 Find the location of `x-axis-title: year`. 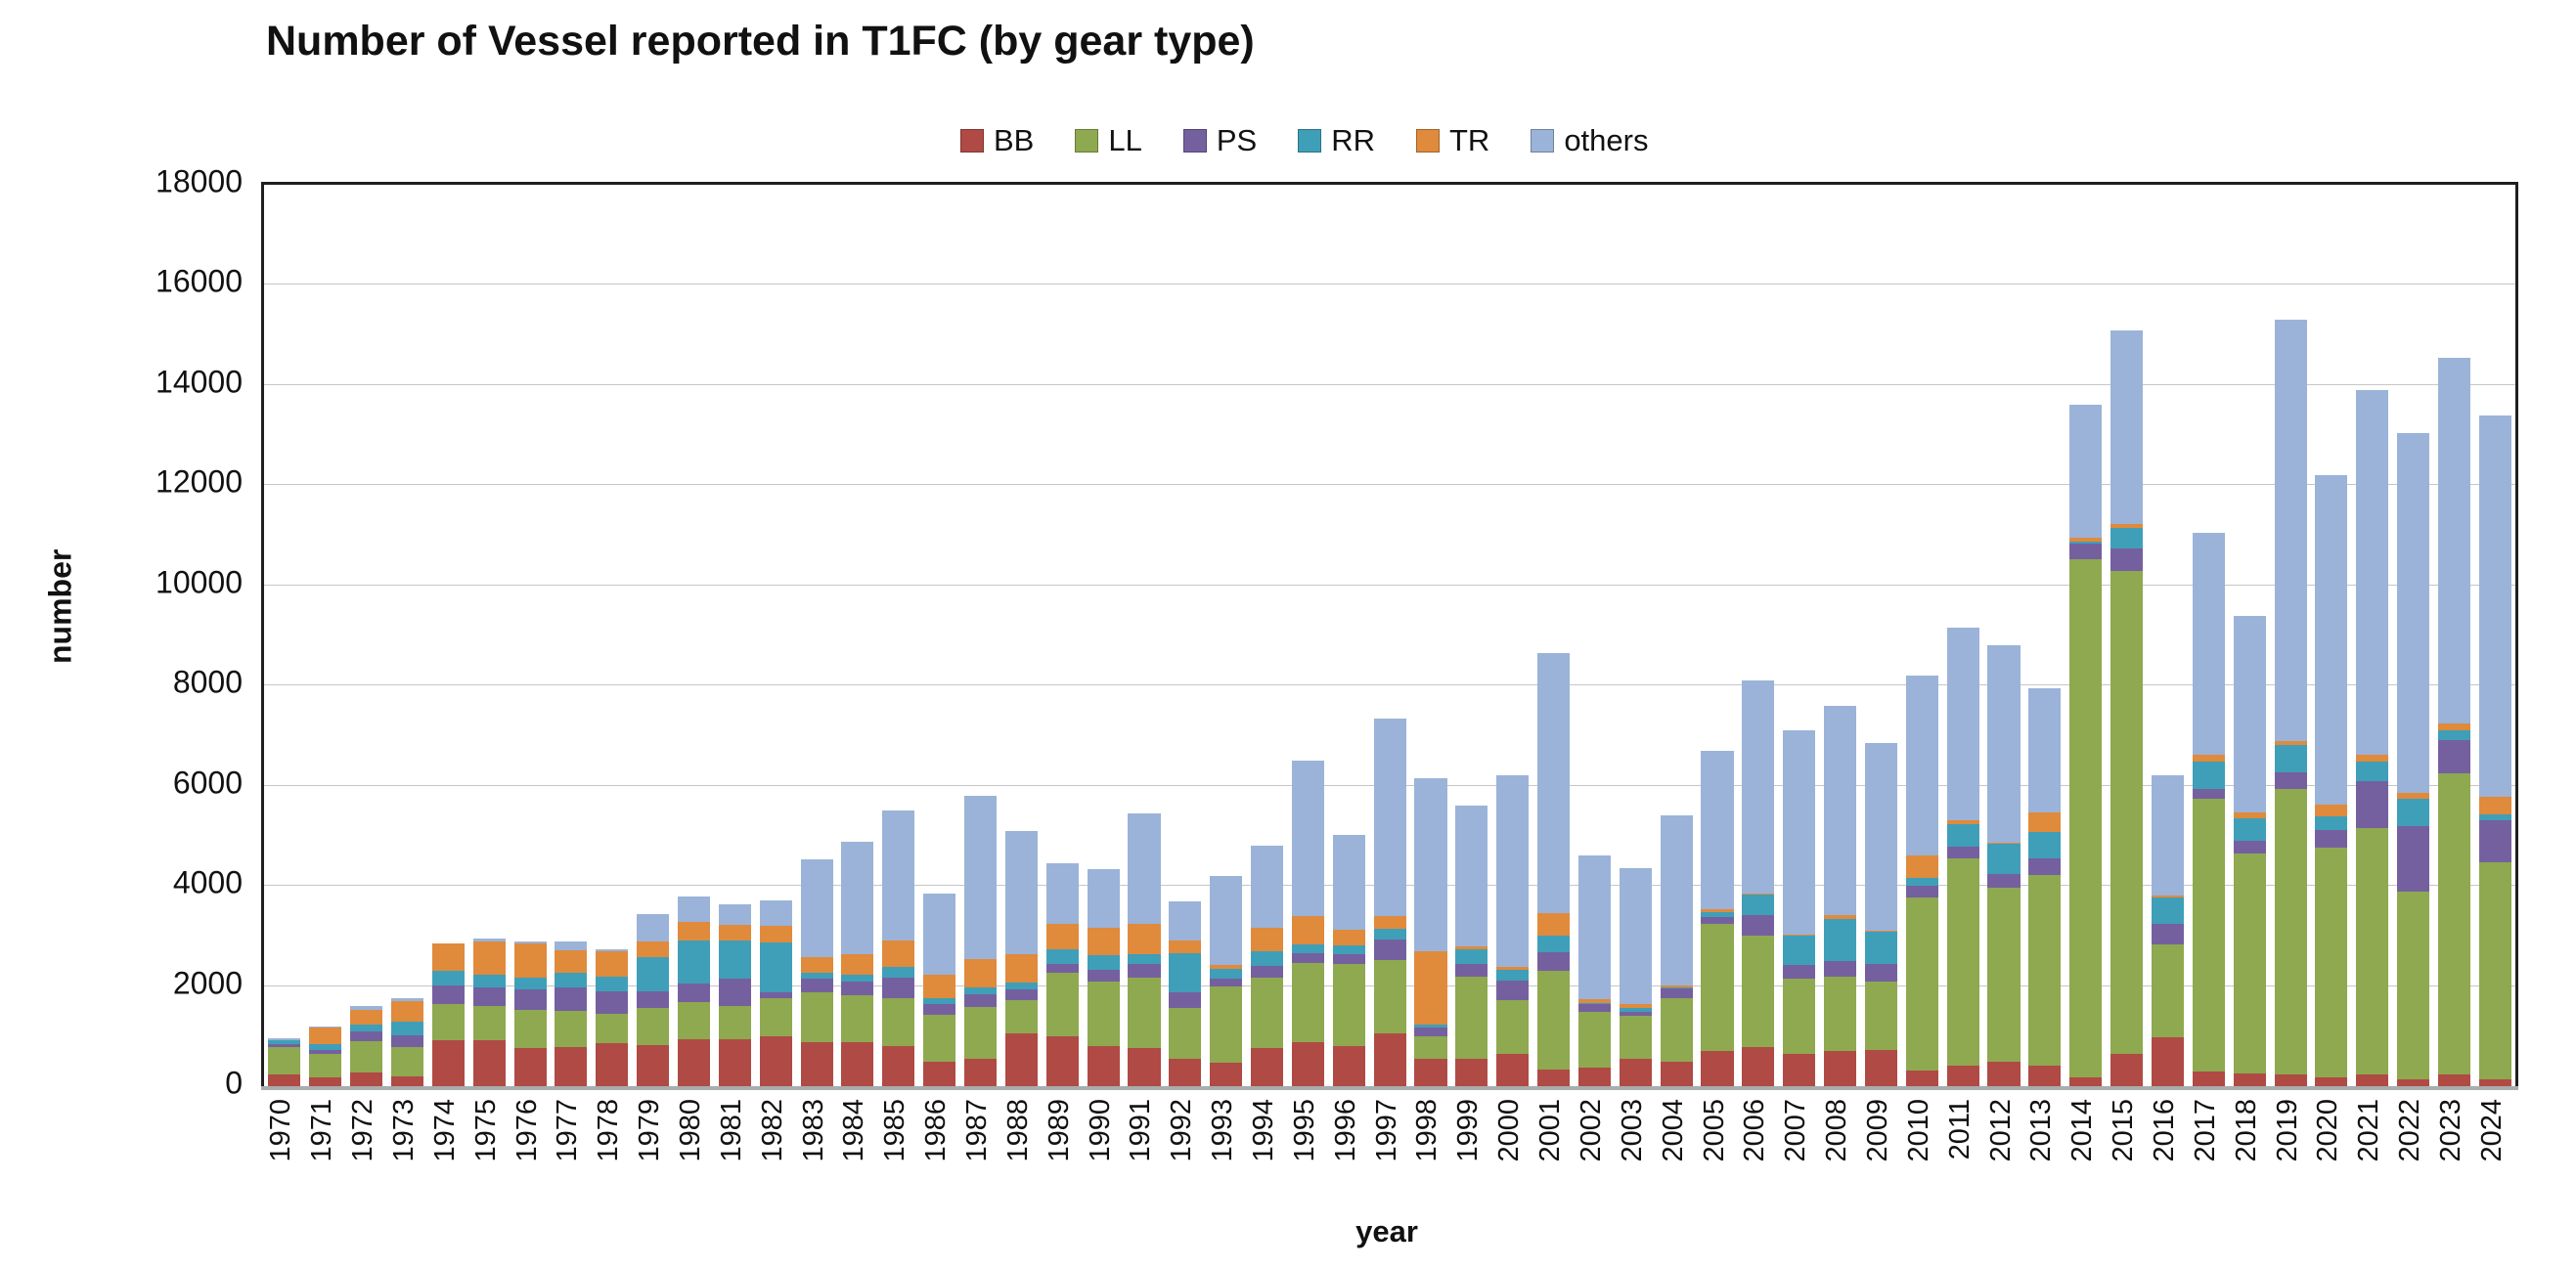

x-axis-title: year is located at coordinates (1386, 1231).